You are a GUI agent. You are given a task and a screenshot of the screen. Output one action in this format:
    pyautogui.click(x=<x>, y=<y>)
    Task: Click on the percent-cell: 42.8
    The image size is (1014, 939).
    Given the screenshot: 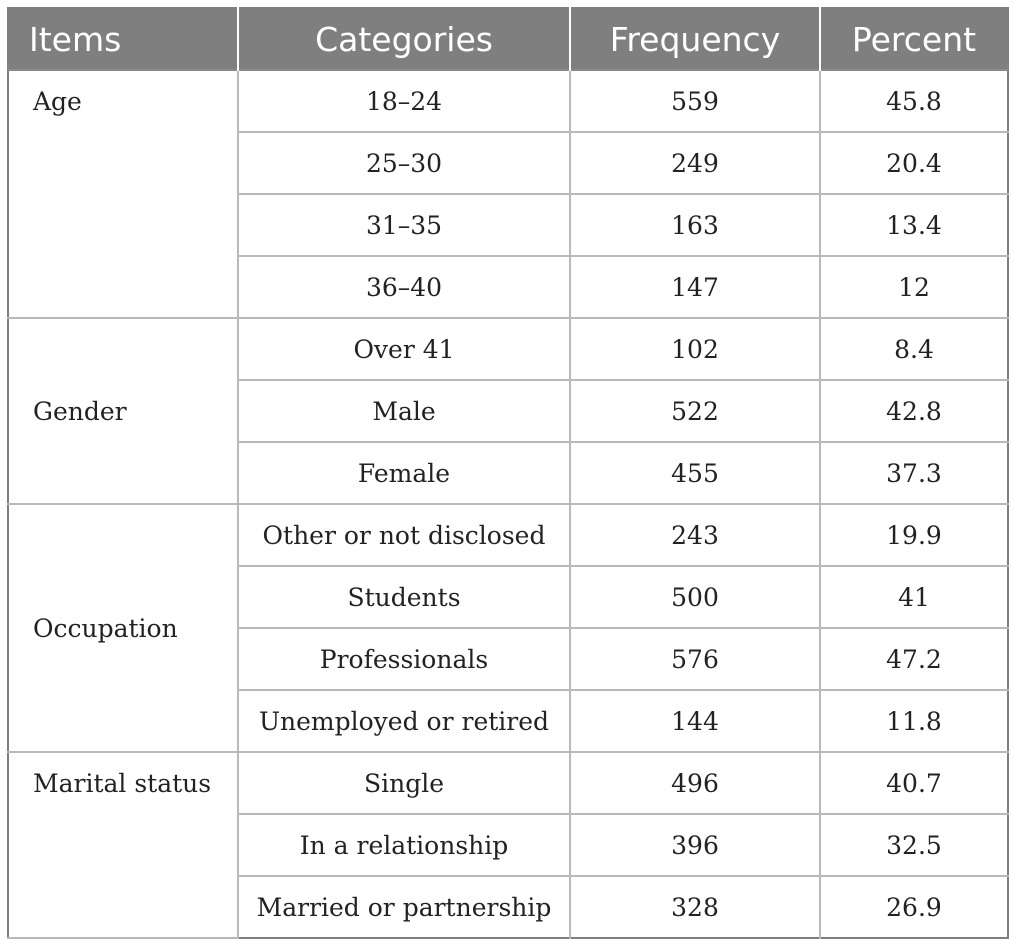 What is the action you would take?
    pyautogui.click(x=913, y=411)
    